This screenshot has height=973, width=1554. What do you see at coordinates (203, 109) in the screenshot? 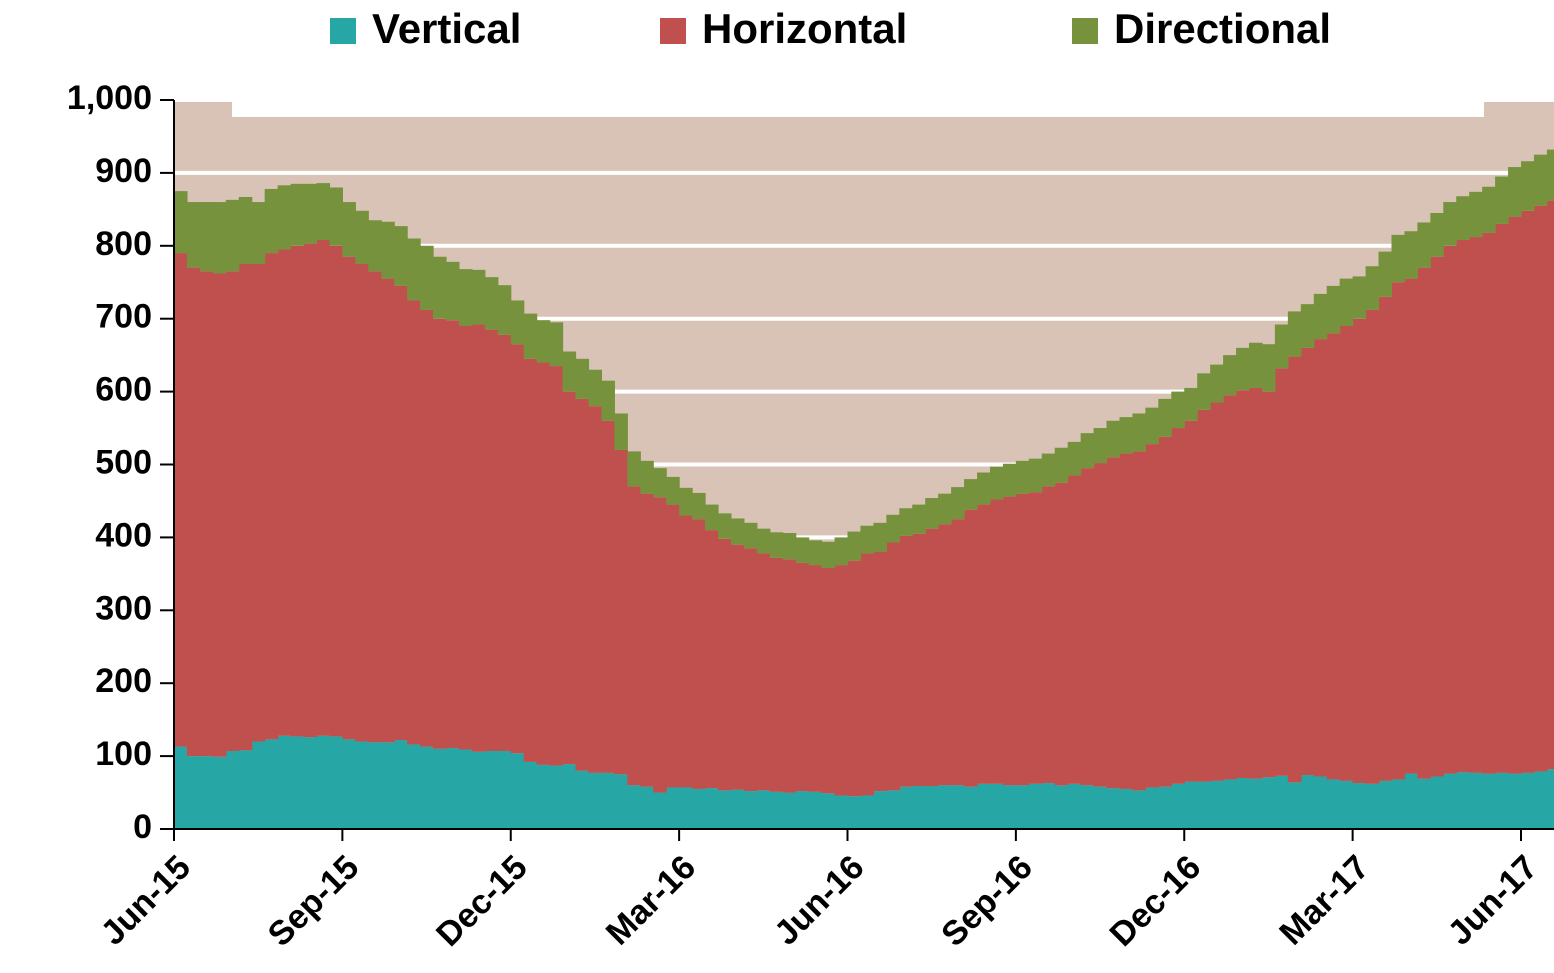
I see `plot-area-corner` at bounding box center [203, 109].